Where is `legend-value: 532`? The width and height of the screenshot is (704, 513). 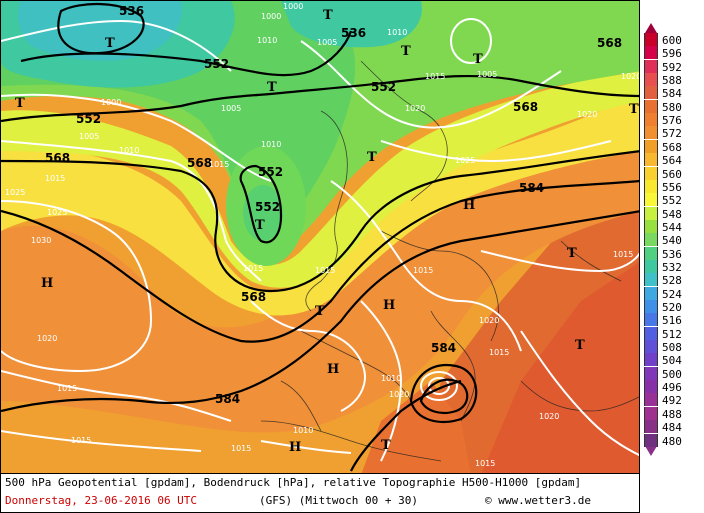
legend-value: 532 is located at coordinates (672, 267).